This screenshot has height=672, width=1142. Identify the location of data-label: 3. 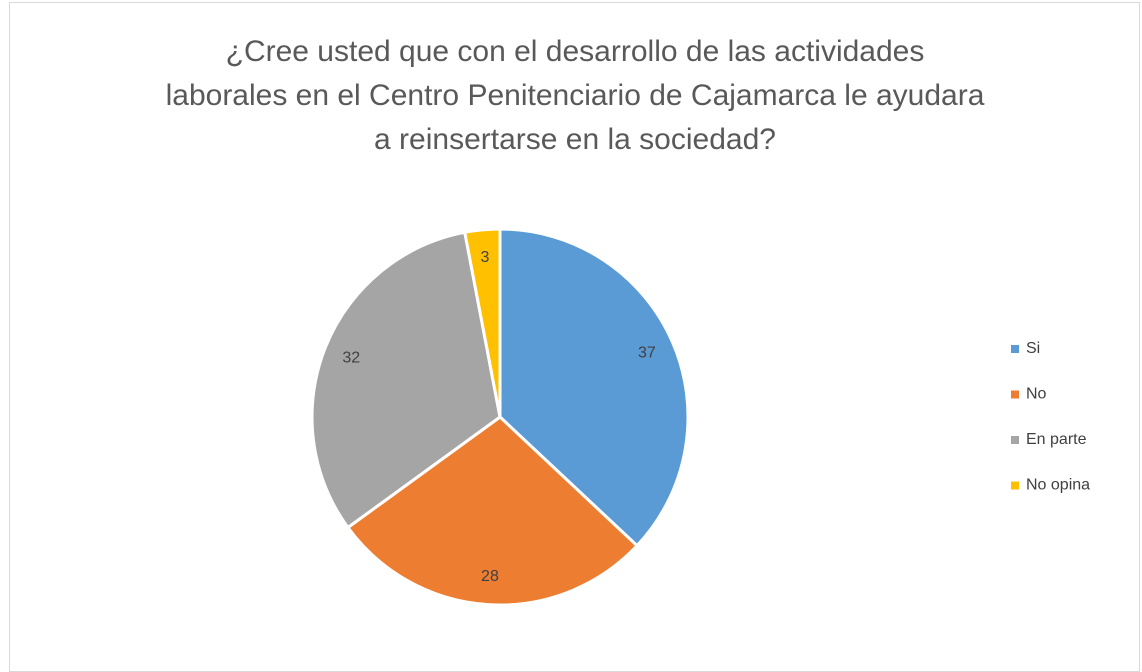
(484, 257).